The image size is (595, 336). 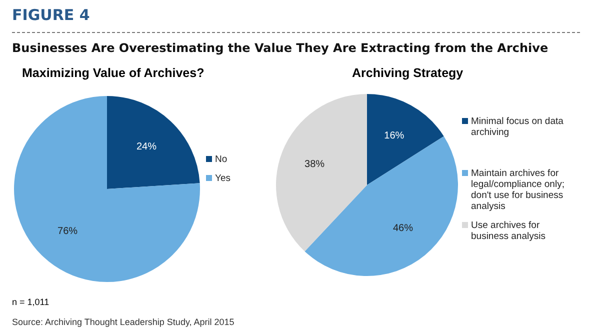 What do you see at coordinates (280, 48) in the screenshot?
I see `text: Businesses Are Overestimating the Value They Are Extracting from the Archive` at bounding box center [280, 48].